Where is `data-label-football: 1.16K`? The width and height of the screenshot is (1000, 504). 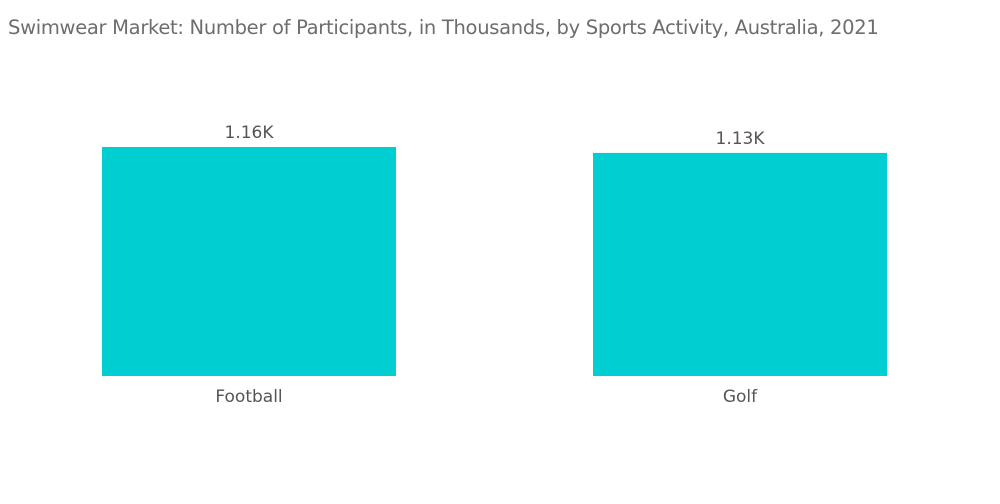 data-label-football: 1.16K is located at coordinates (250, 133).